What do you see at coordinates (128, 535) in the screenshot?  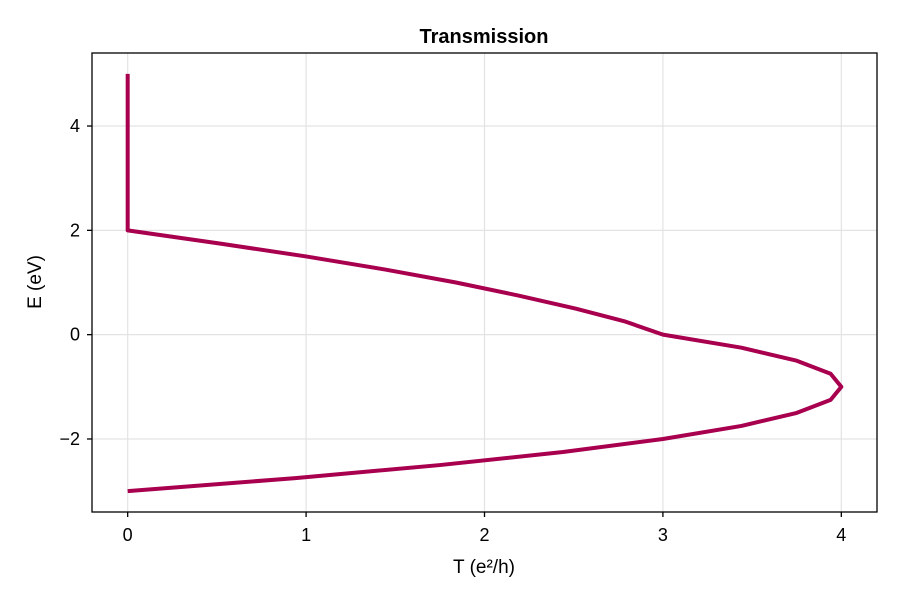 I see `x-tick-label: 0` at bounding box center [128, 535].